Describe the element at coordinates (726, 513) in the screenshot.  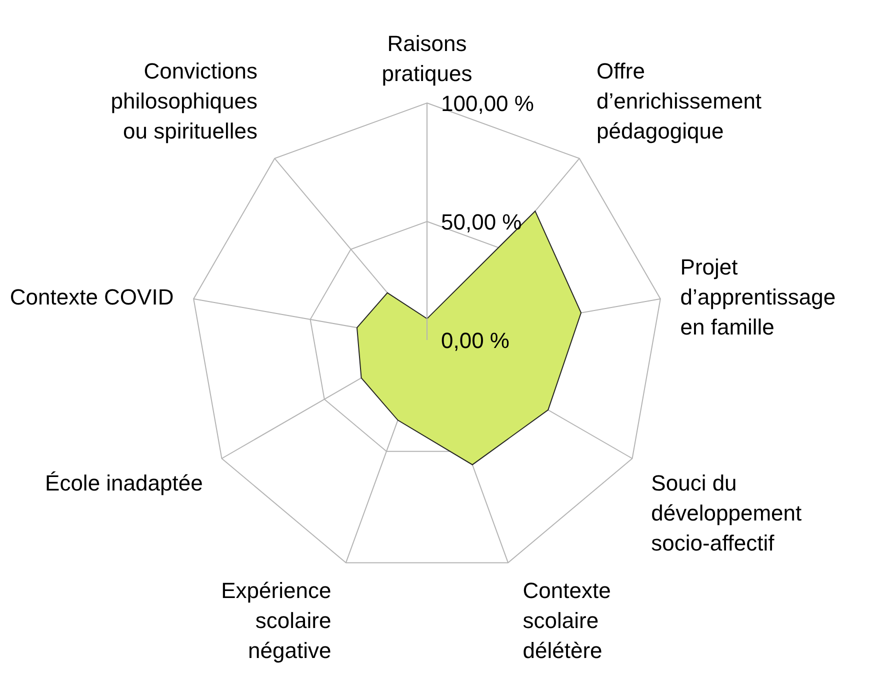
I see `spoke-label: Souci du développement socio-affectif` at that location.